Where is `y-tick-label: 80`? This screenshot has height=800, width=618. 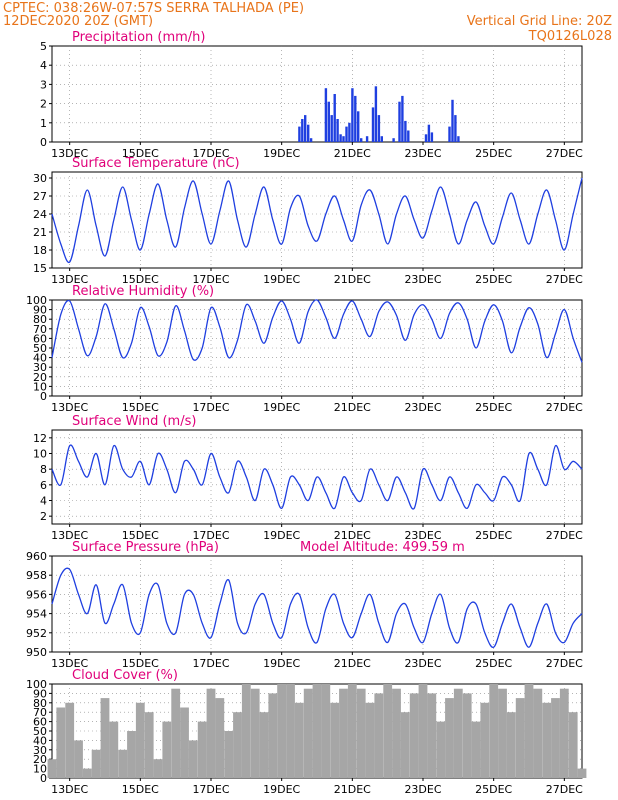
y-tick-label: 80 is located at coordinates (40, 319).